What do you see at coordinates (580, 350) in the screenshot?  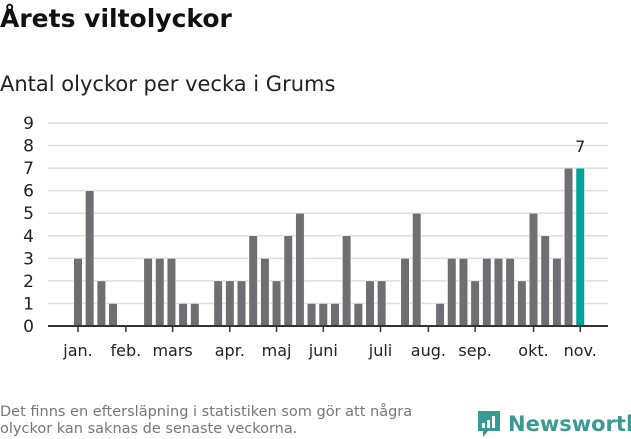 I see `x-tick-label: nov.` at bounding box center [580, 350].